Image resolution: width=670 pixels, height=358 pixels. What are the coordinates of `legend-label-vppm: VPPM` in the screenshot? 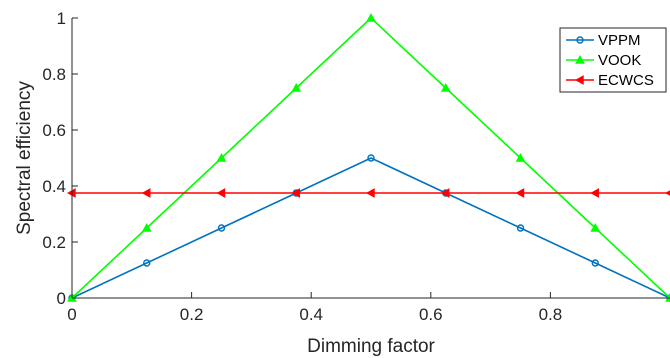 It's located at (619, 40).